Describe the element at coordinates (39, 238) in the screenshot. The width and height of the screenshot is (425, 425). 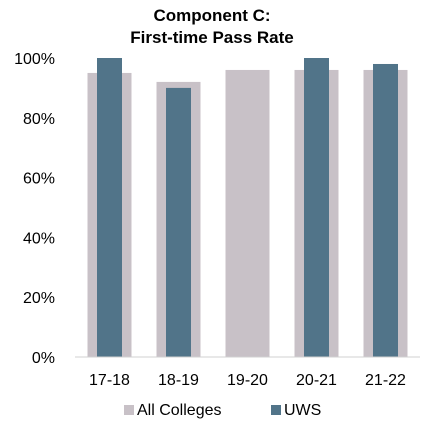
I see `y-tick-label: 40%` at that location.